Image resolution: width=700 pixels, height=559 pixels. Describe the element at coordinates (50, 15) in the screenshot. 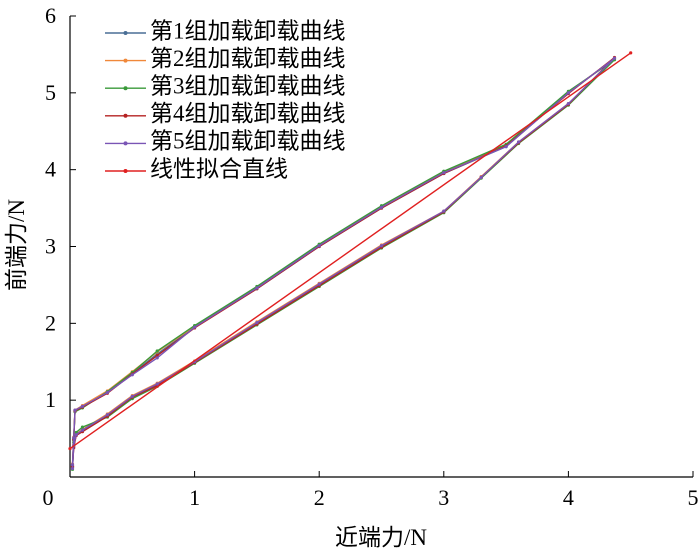

I see `y-tick-label: 6` at that location.